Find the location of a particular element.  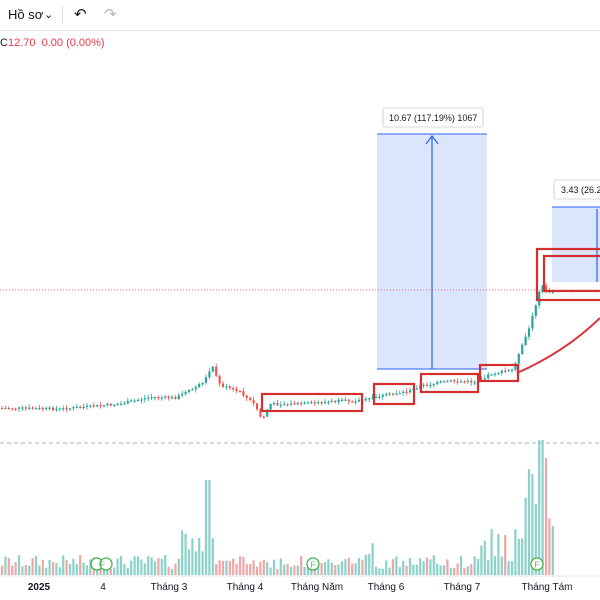

trend-curve is located at coordinates (558, 345).